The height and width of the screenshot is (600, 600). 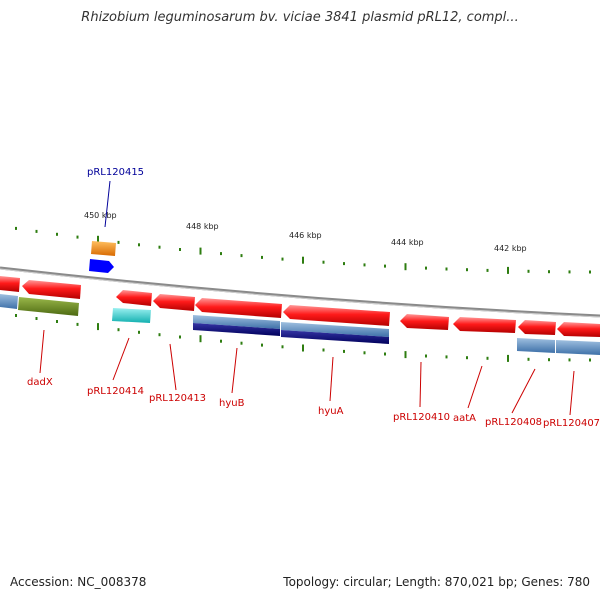 What do you see at coordinates (421, 417) in the screenshot?
I see `gene-label-pRL120410: pRL120410` at bounding box center [421, 417].